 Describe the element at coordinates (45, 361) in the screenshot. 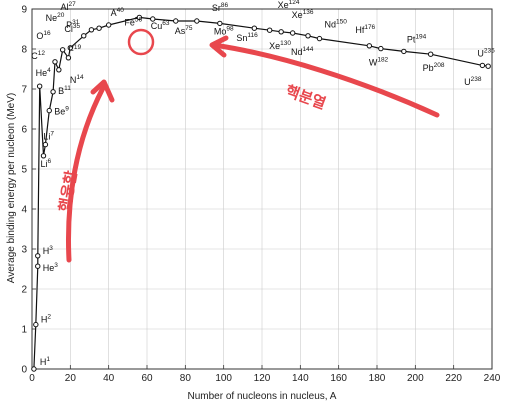

I see `isotope-label: H1` at that location.